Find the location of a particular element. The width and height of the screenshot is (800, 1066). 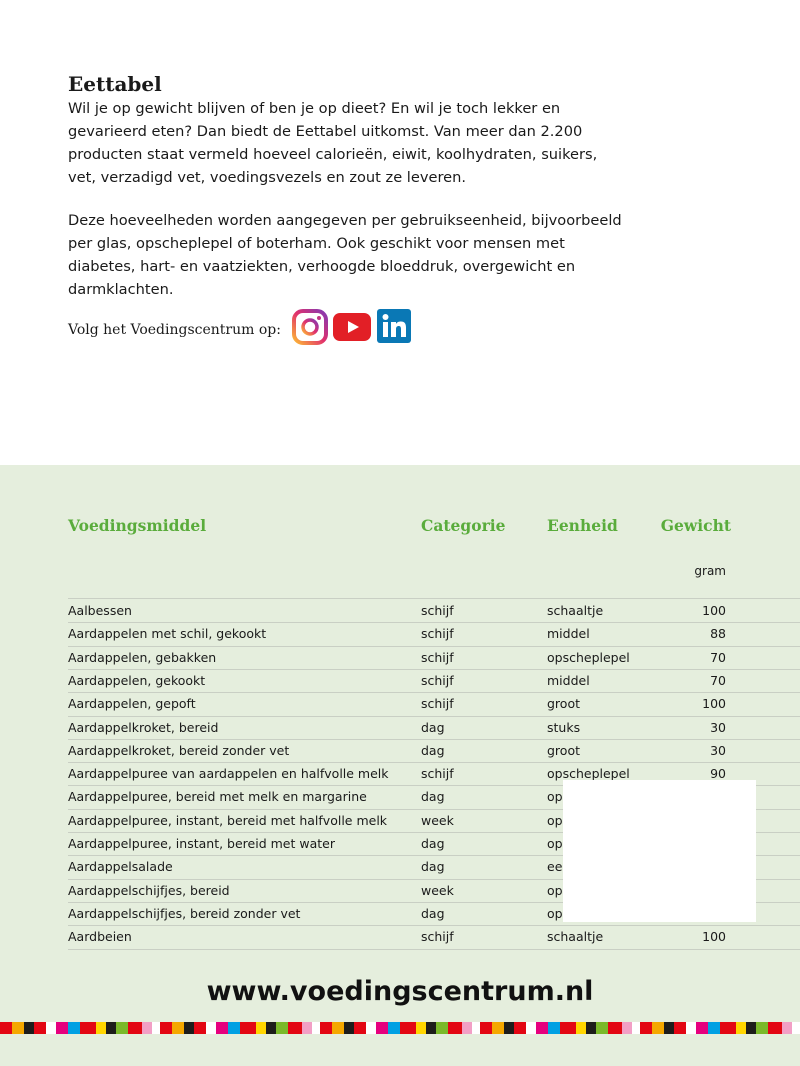

column-header: Eenheid is located at coordinates (582, 525).